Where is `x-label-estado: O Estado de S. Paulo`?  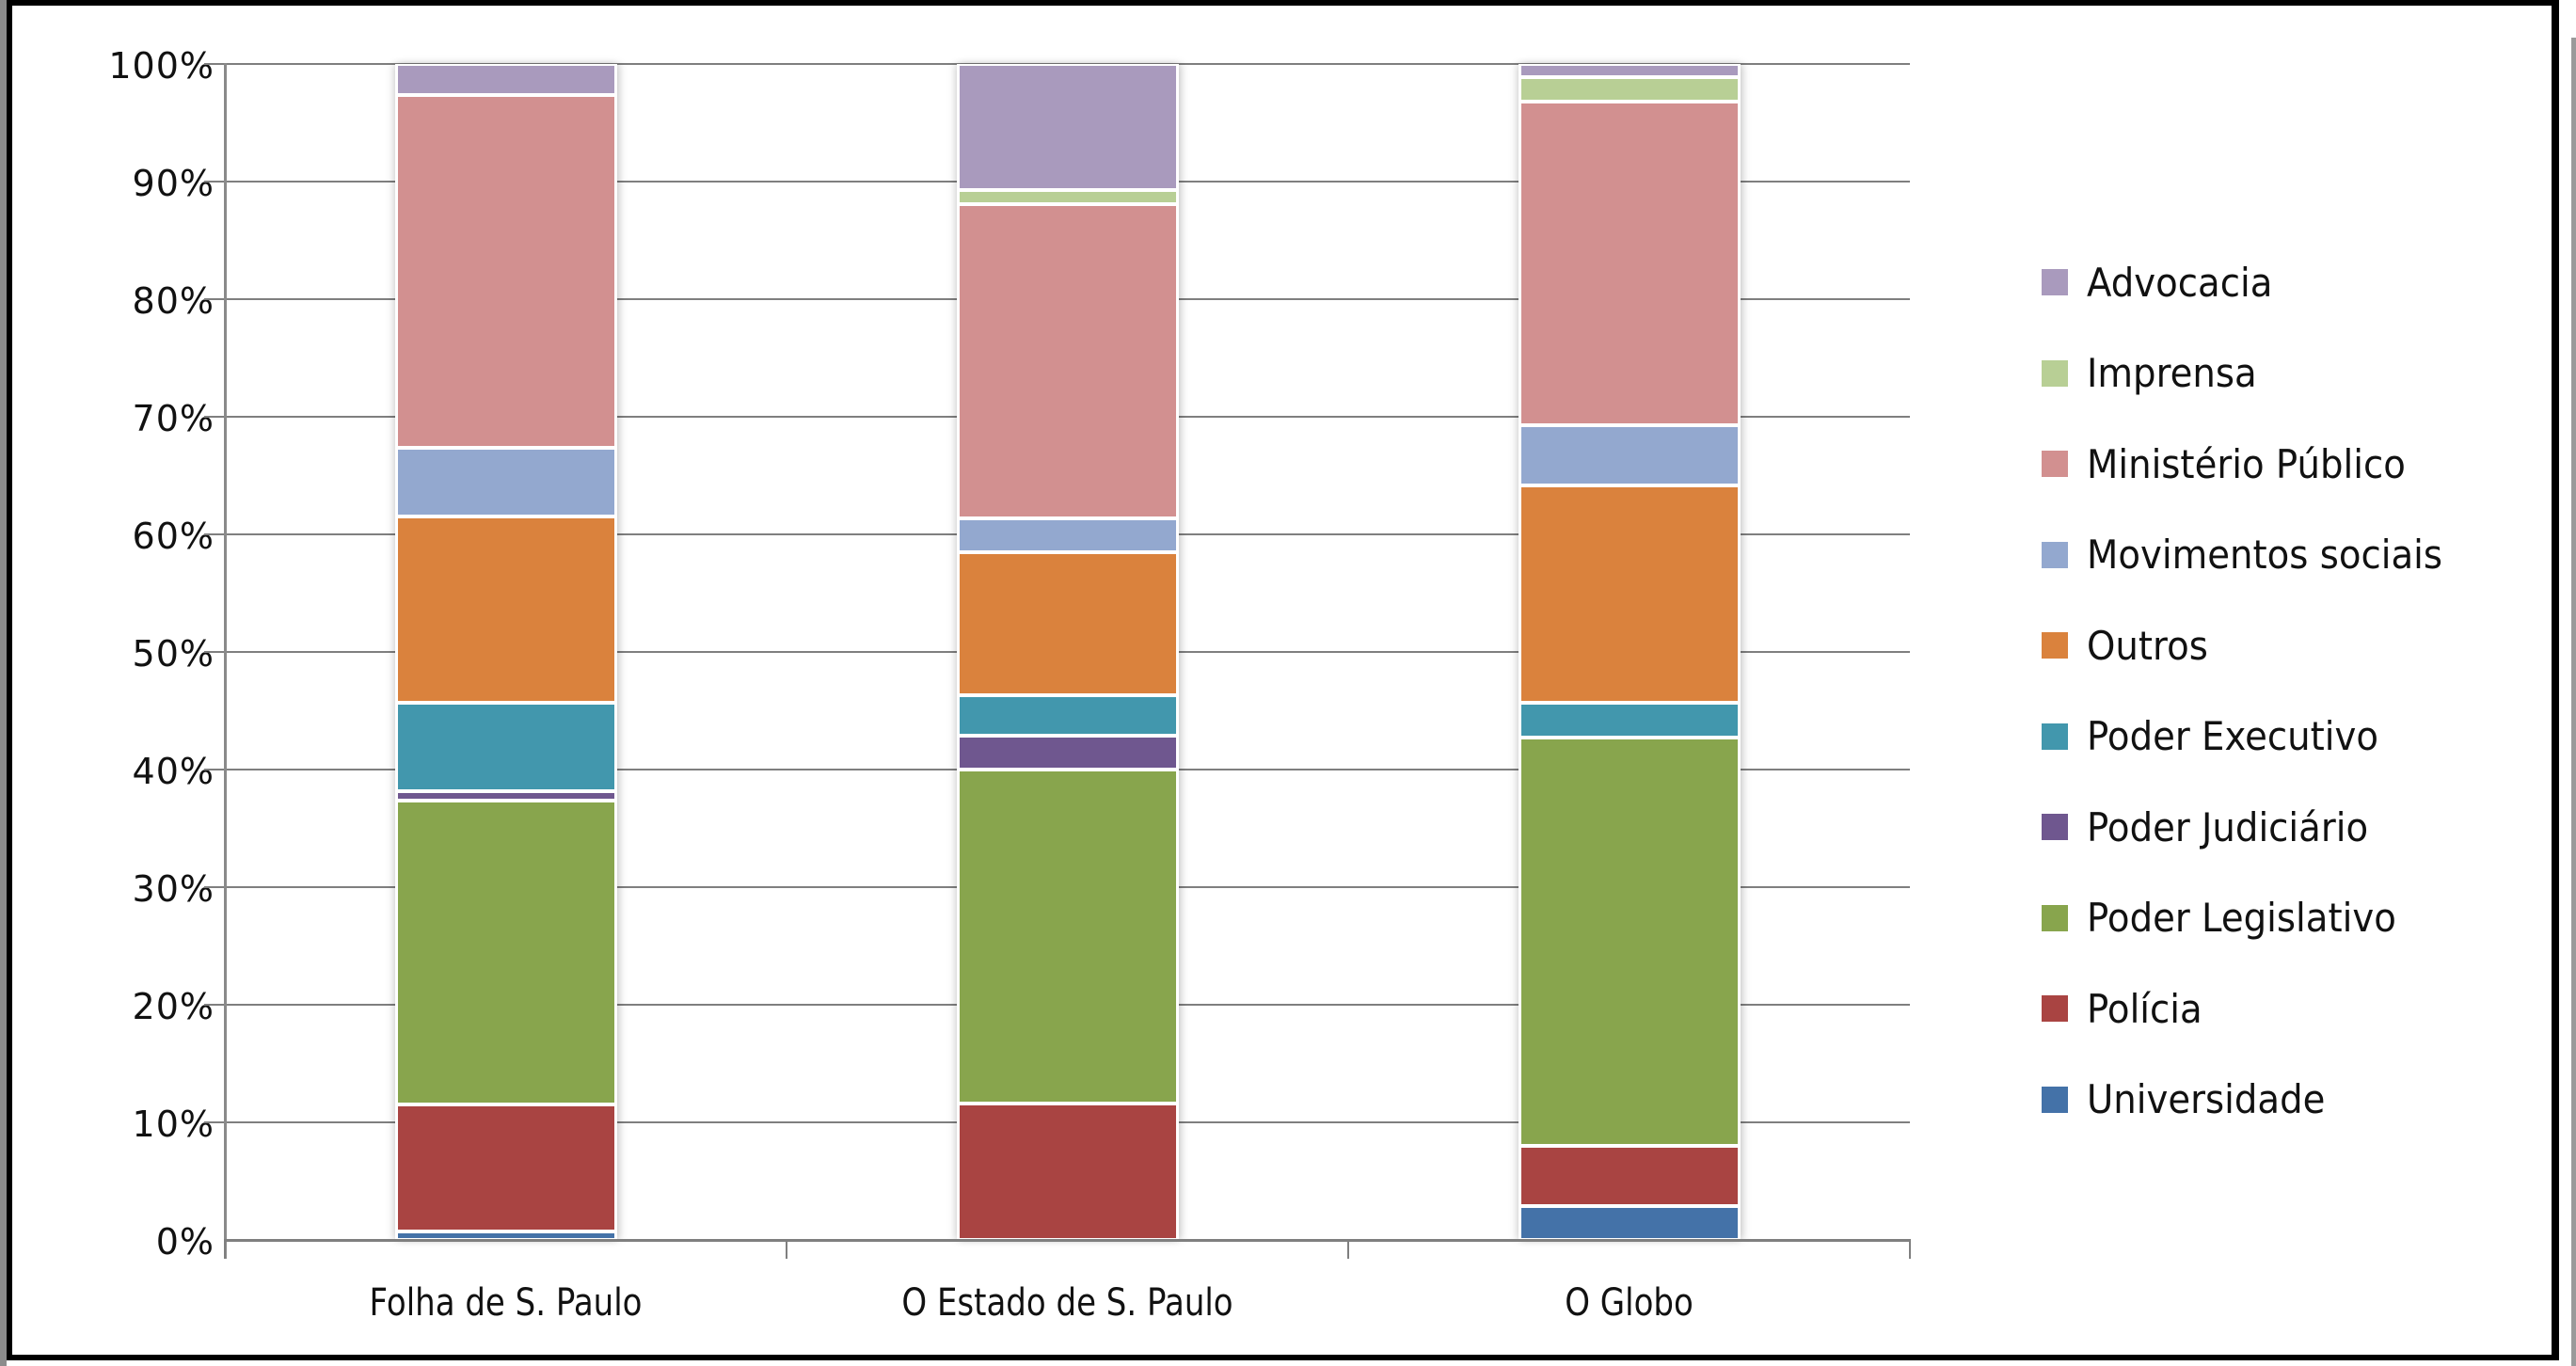
x-label-estado: O Estado de S. Paulo is located at coordinates (1067, 1303).